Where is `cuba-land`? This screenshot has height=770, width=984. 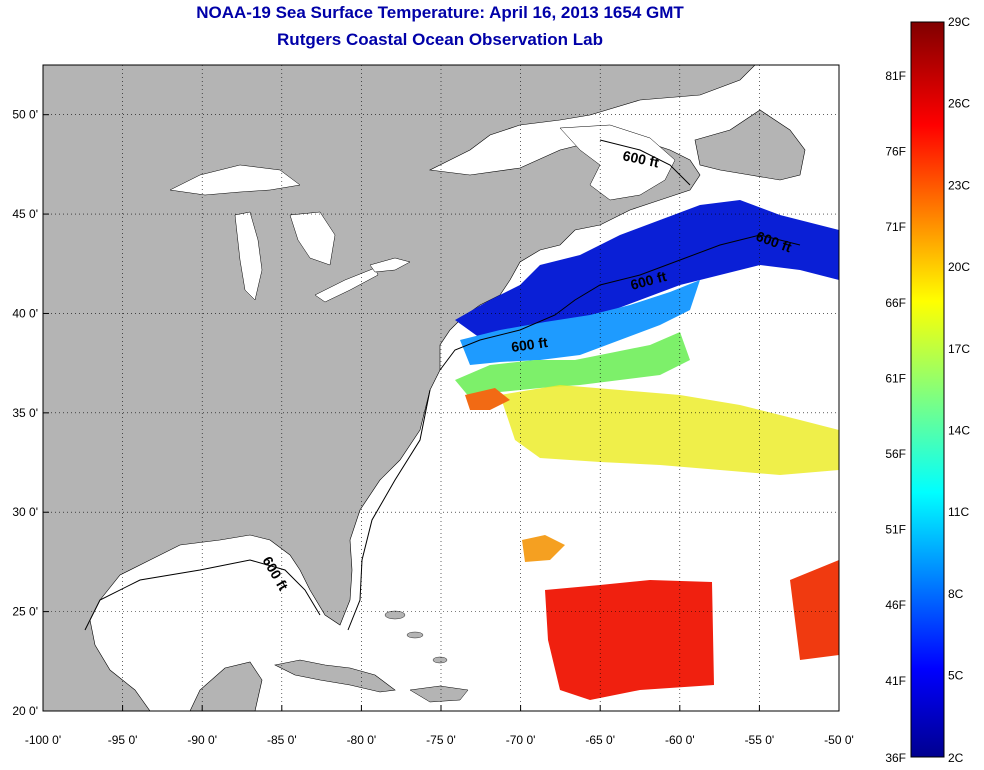
cuba-land is located at coordinates (335, 676).